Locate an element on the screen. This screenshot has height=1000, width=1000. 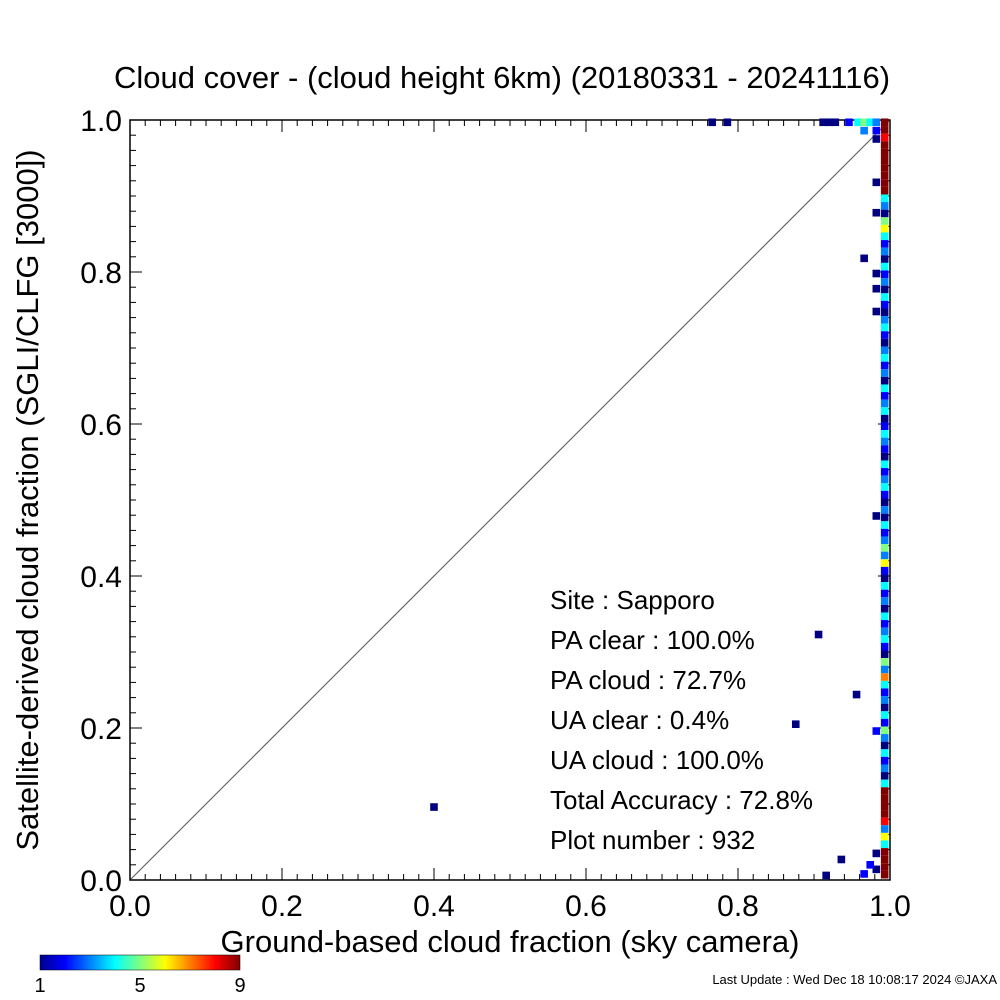
y-tick-label: 1.0 is located at coordinates (101, 121).